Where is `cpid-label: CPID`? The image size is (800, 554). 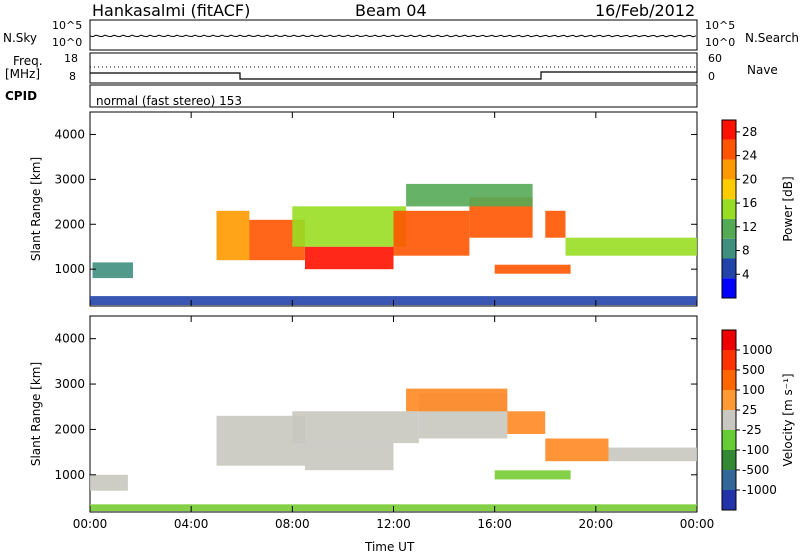 cpid-label: CPID is located at coordinates (21, 96).